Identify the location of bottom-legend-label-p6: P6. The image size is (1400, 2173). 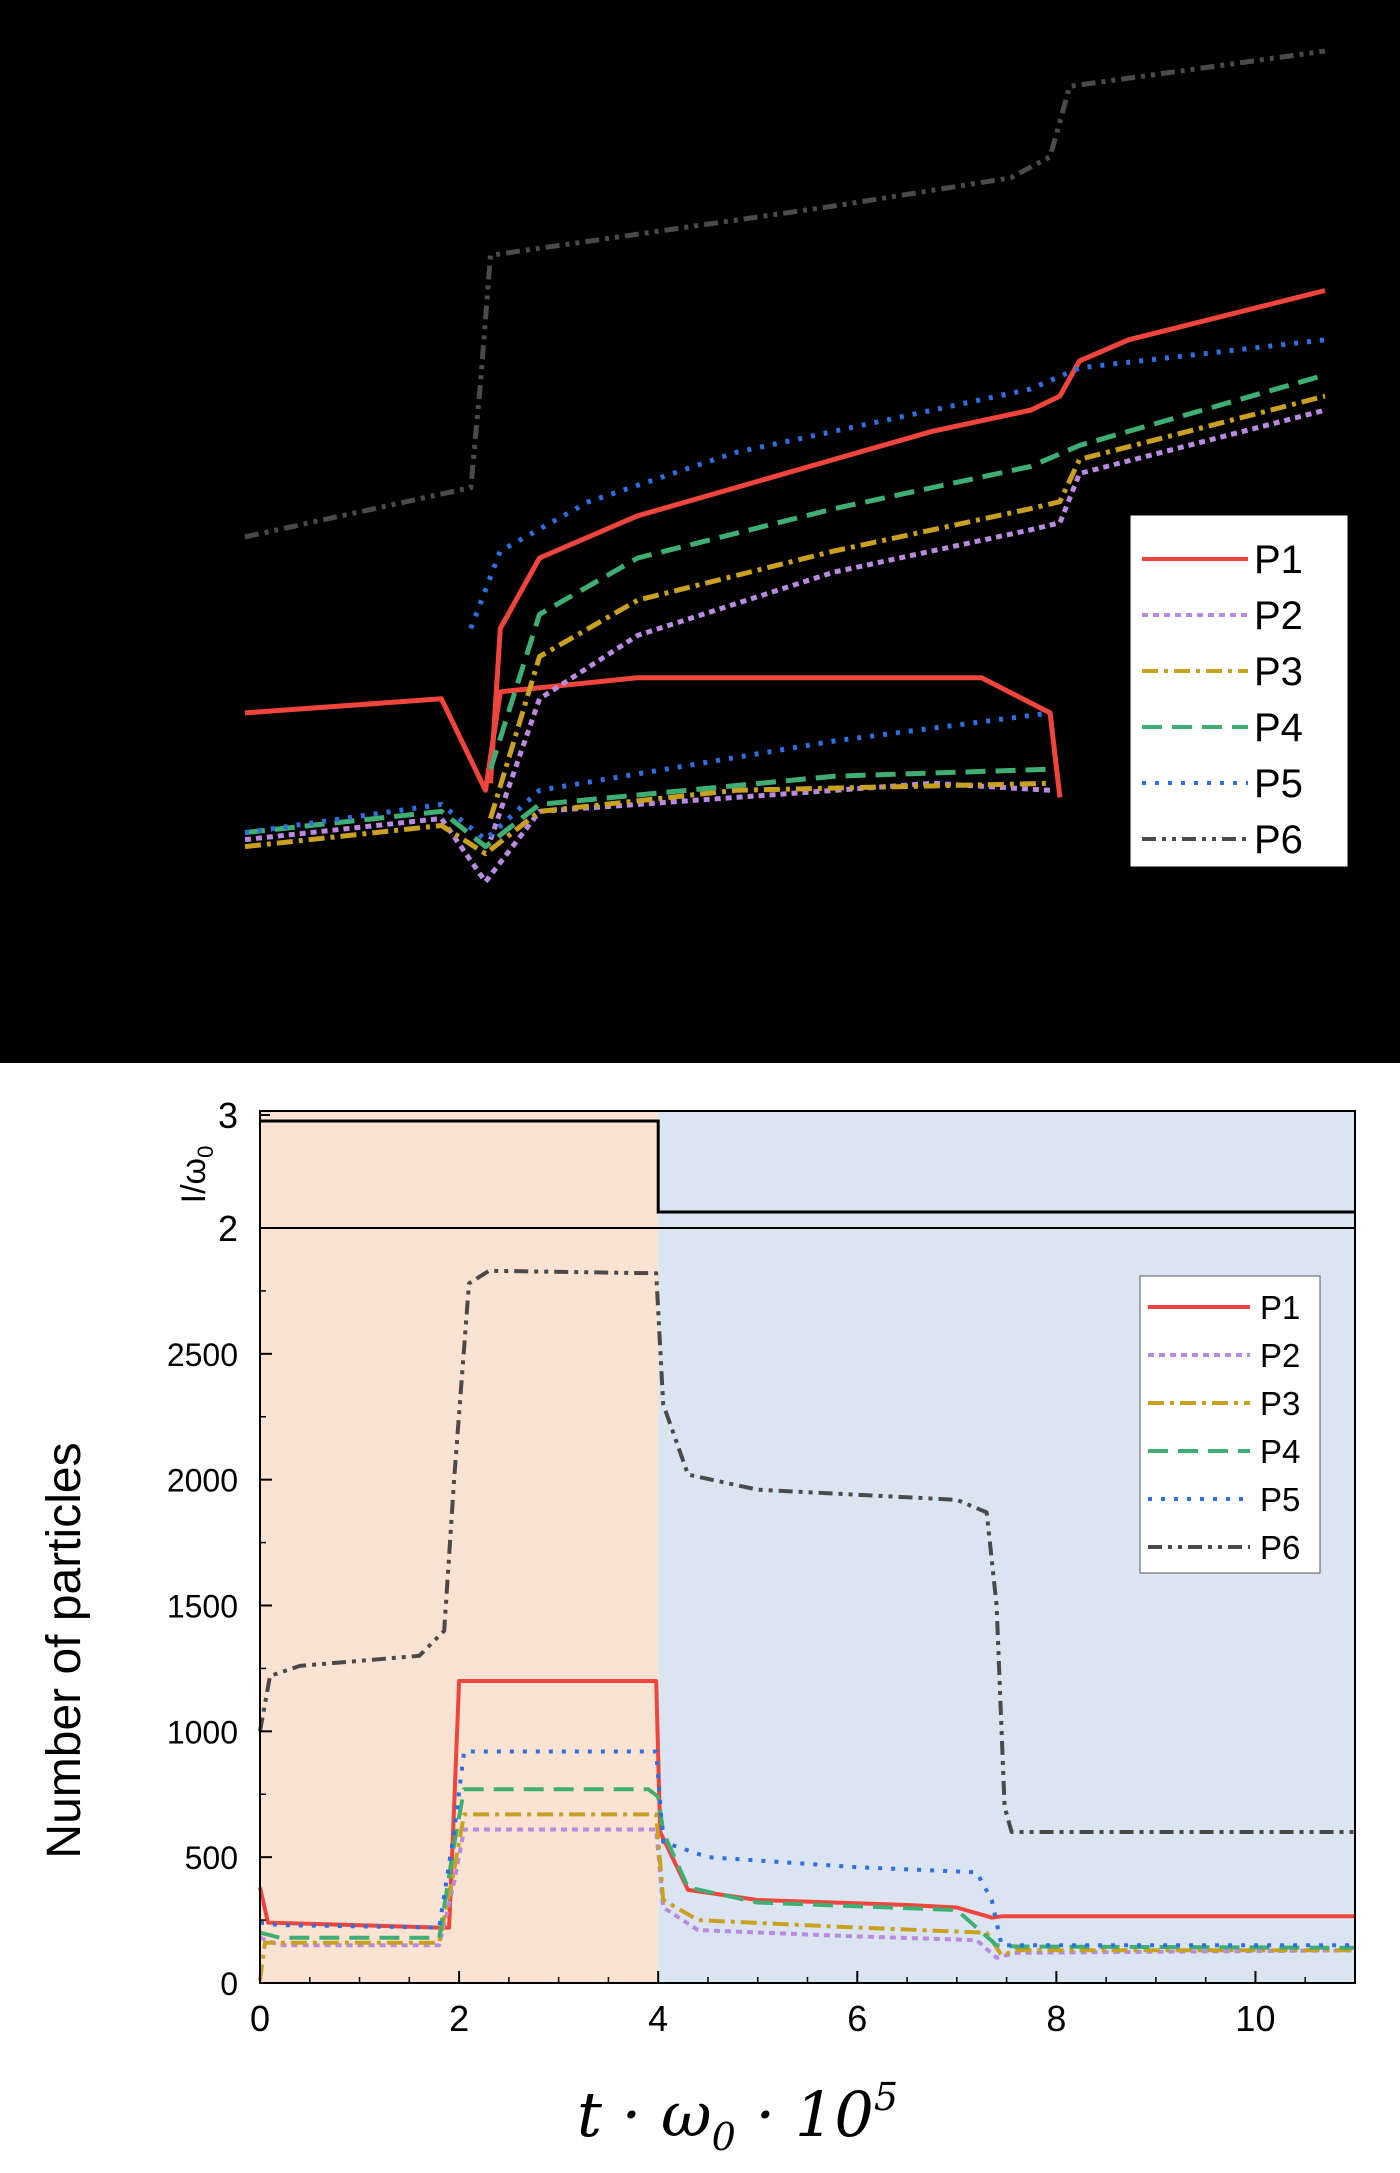
(1280, 1547).